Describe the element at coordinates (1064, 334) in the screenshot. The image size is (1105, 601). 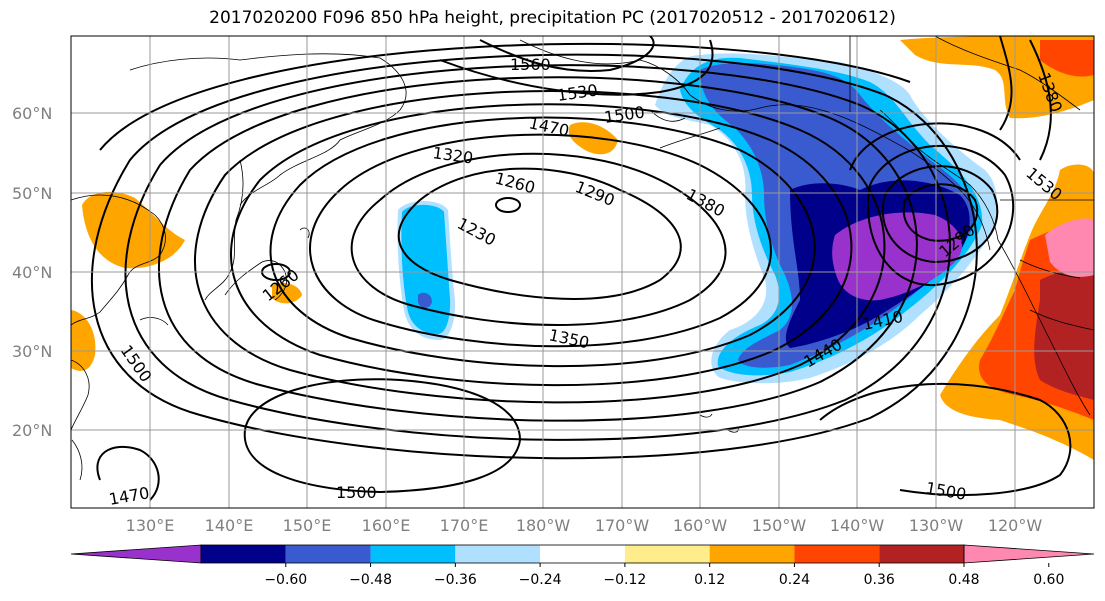
I see `shade-darkred-west-us` at that location.